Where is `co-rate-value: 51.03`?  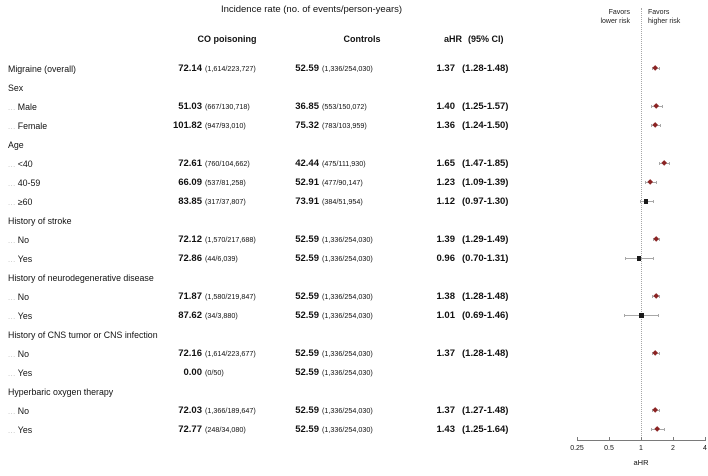 co-rate-value: 51.03 is located at coordinates (190, 106).